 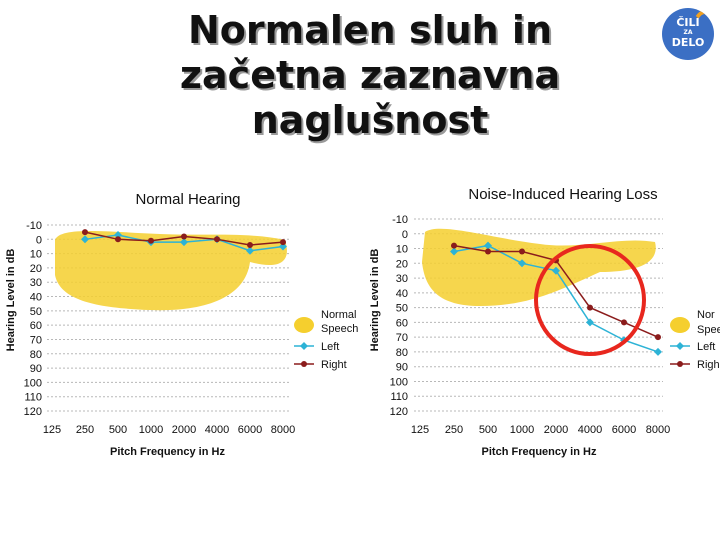 I want to click on x-tick-label: 1000, so click(x=522, y=430).